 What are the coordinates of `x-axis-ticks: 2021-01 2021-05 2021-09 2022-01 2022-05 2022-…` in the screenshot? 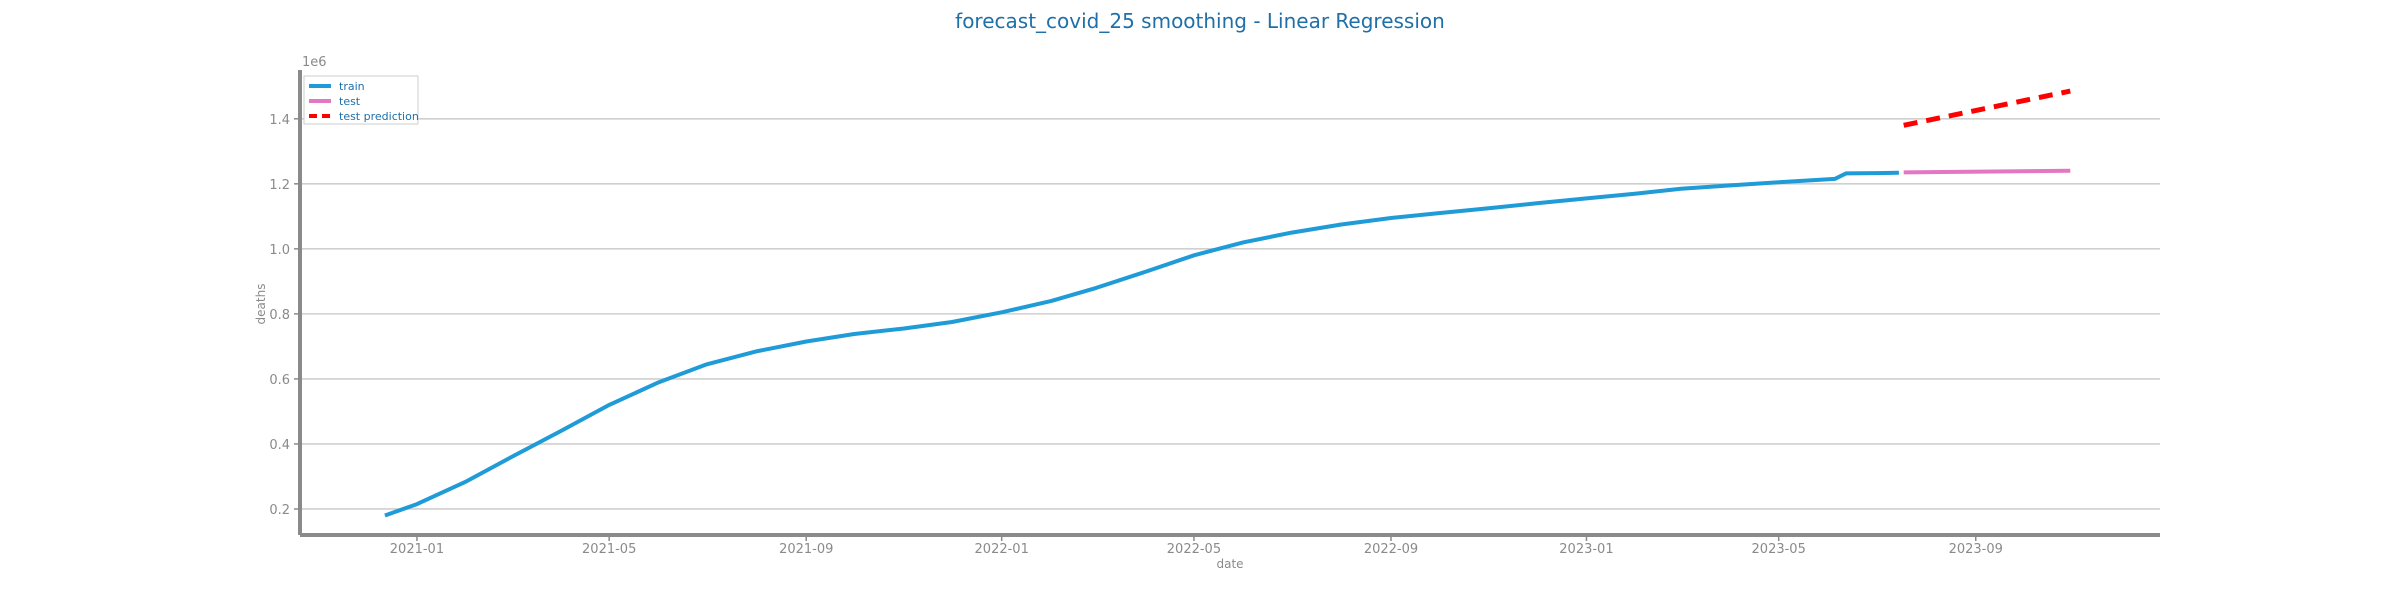 It's located at (1196, 546).